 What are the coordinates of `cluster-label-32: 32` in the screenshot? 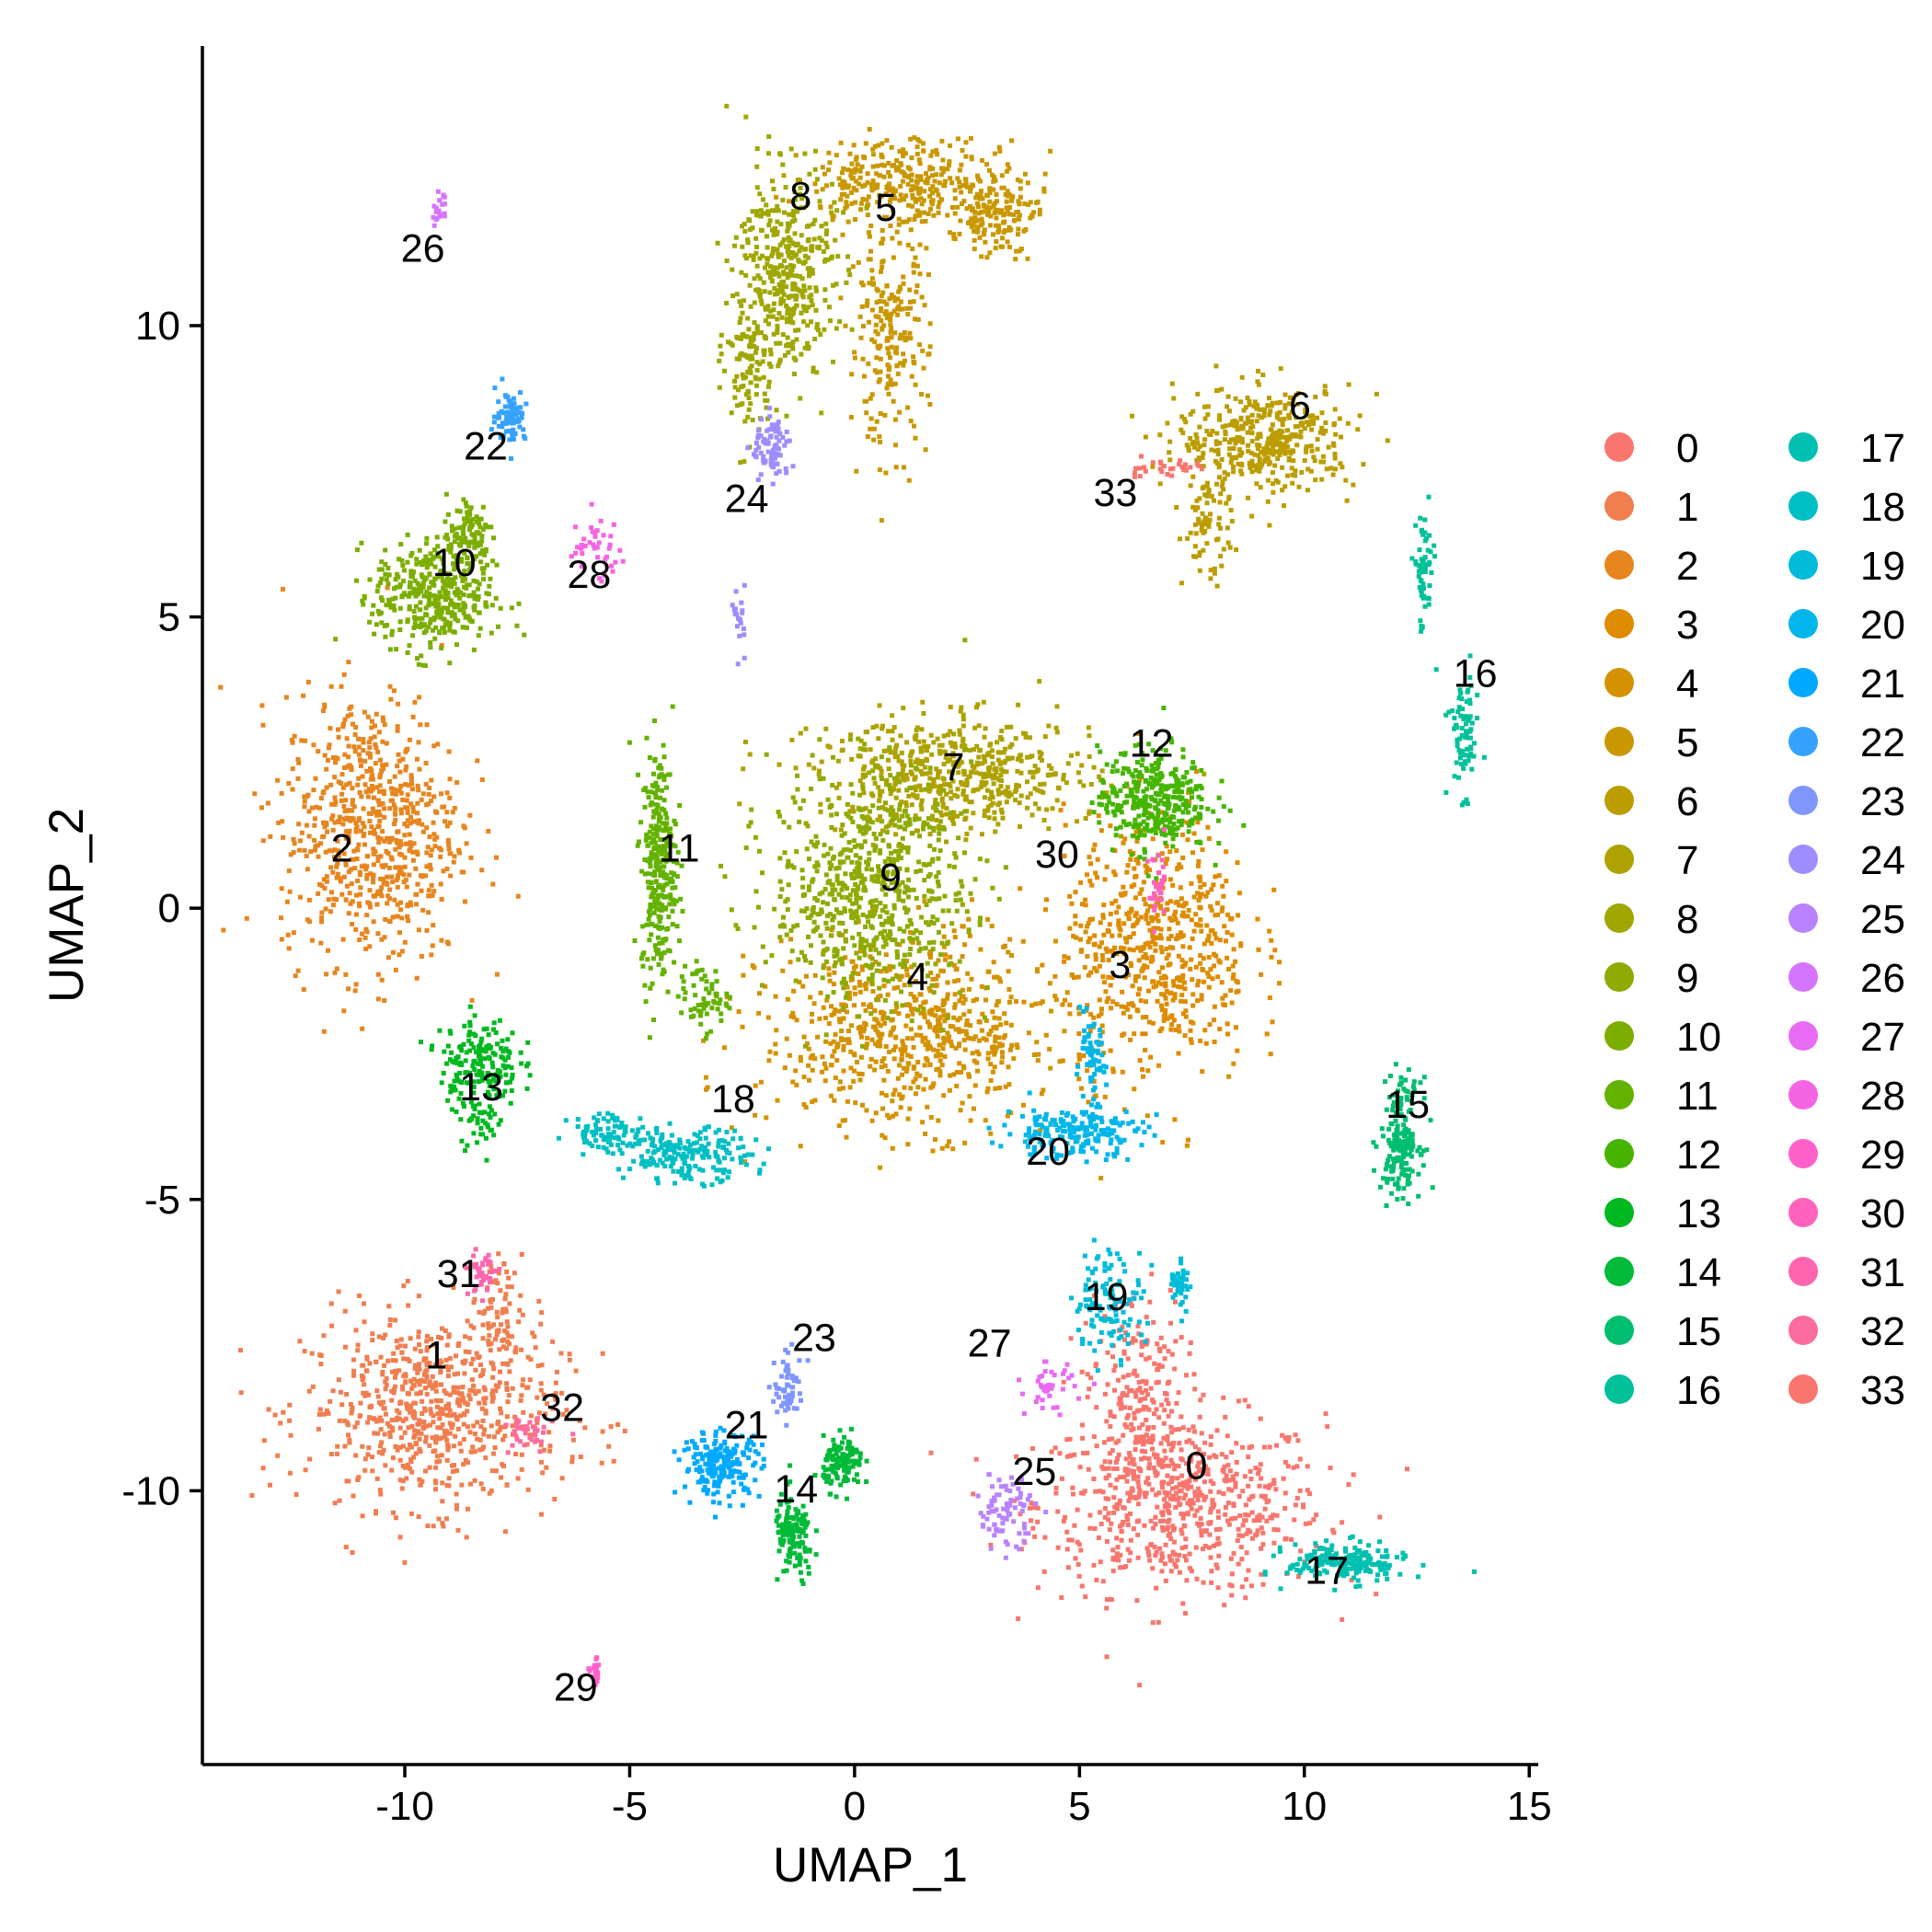 It's located at (562, 1408).